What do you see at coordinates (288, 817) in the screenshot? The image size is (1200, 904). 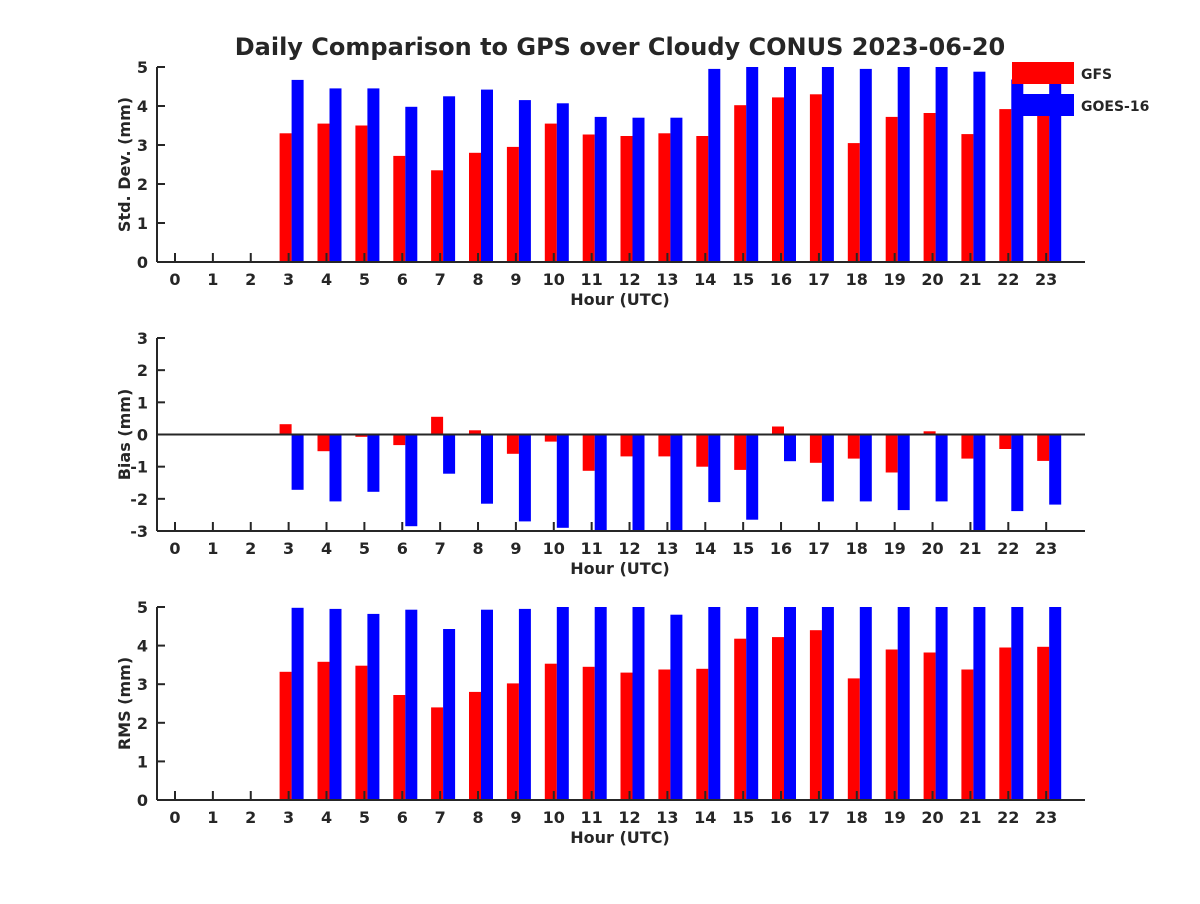 I see `x-tick-label-rms-3: 3` at bounding box center [288, 817].